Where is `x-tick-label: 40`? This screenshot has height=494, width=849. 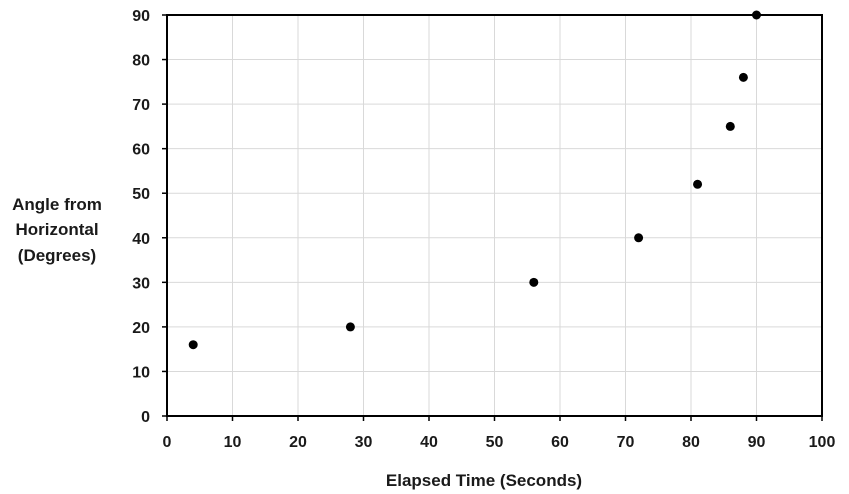 x-tick-label: 40 is located at coordinates (429, 442).